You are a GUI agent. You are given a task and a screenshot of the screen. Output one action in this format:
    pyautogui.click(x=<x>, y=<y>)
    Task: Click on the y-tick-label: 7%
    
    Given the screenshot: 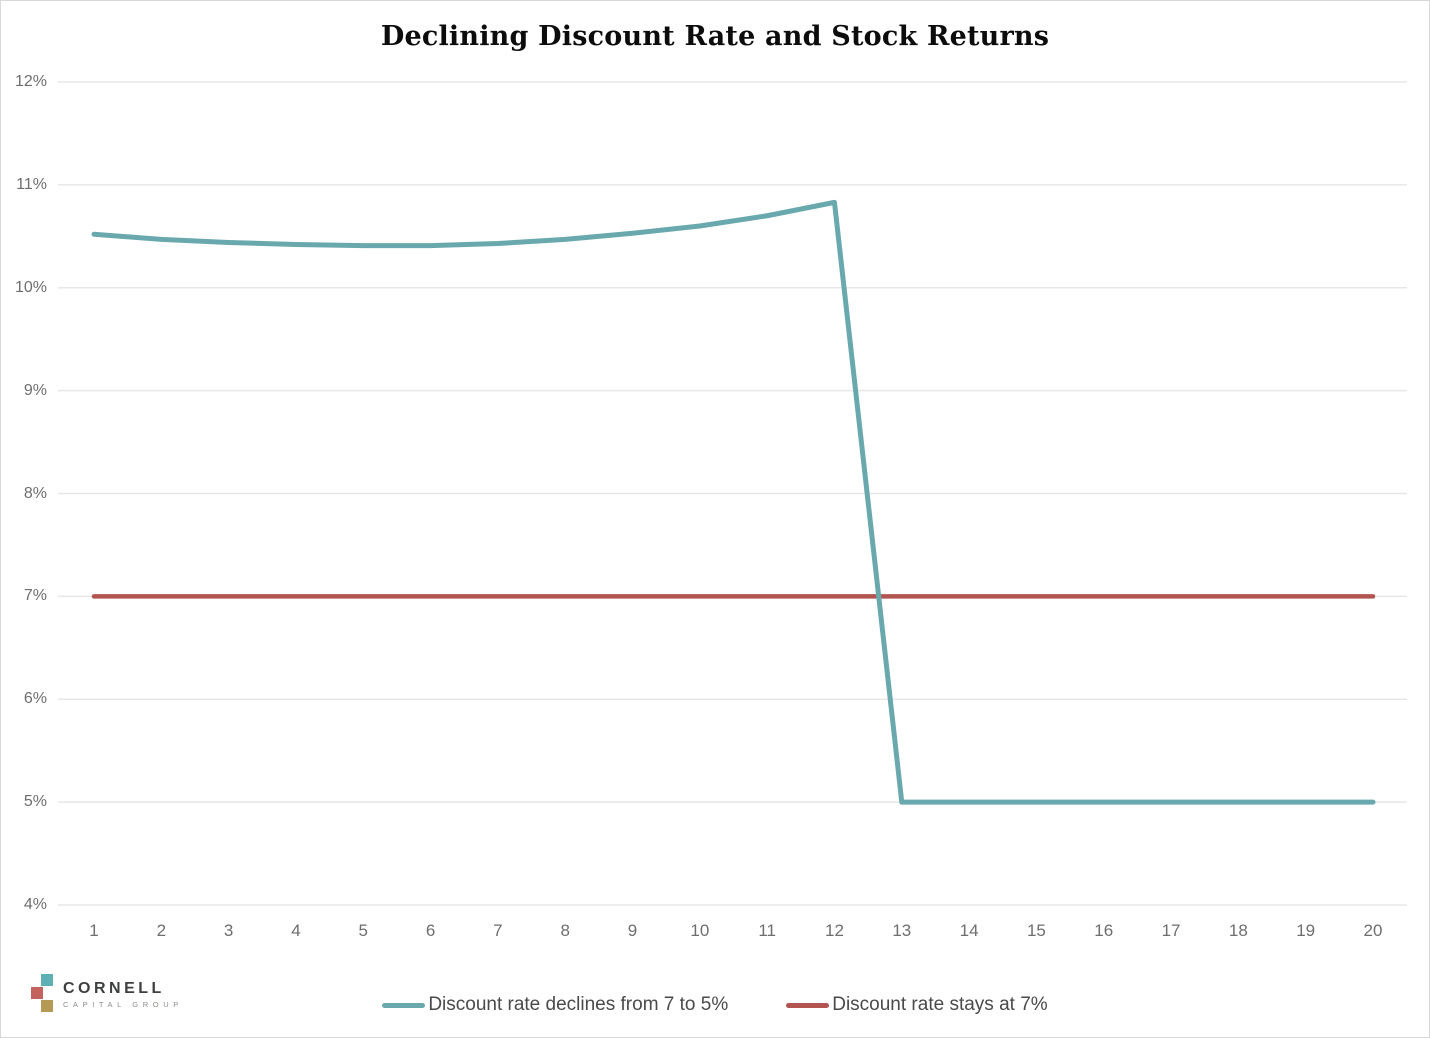 What is the action you would take?
    pyautogui.click(x=35, y=596)
    